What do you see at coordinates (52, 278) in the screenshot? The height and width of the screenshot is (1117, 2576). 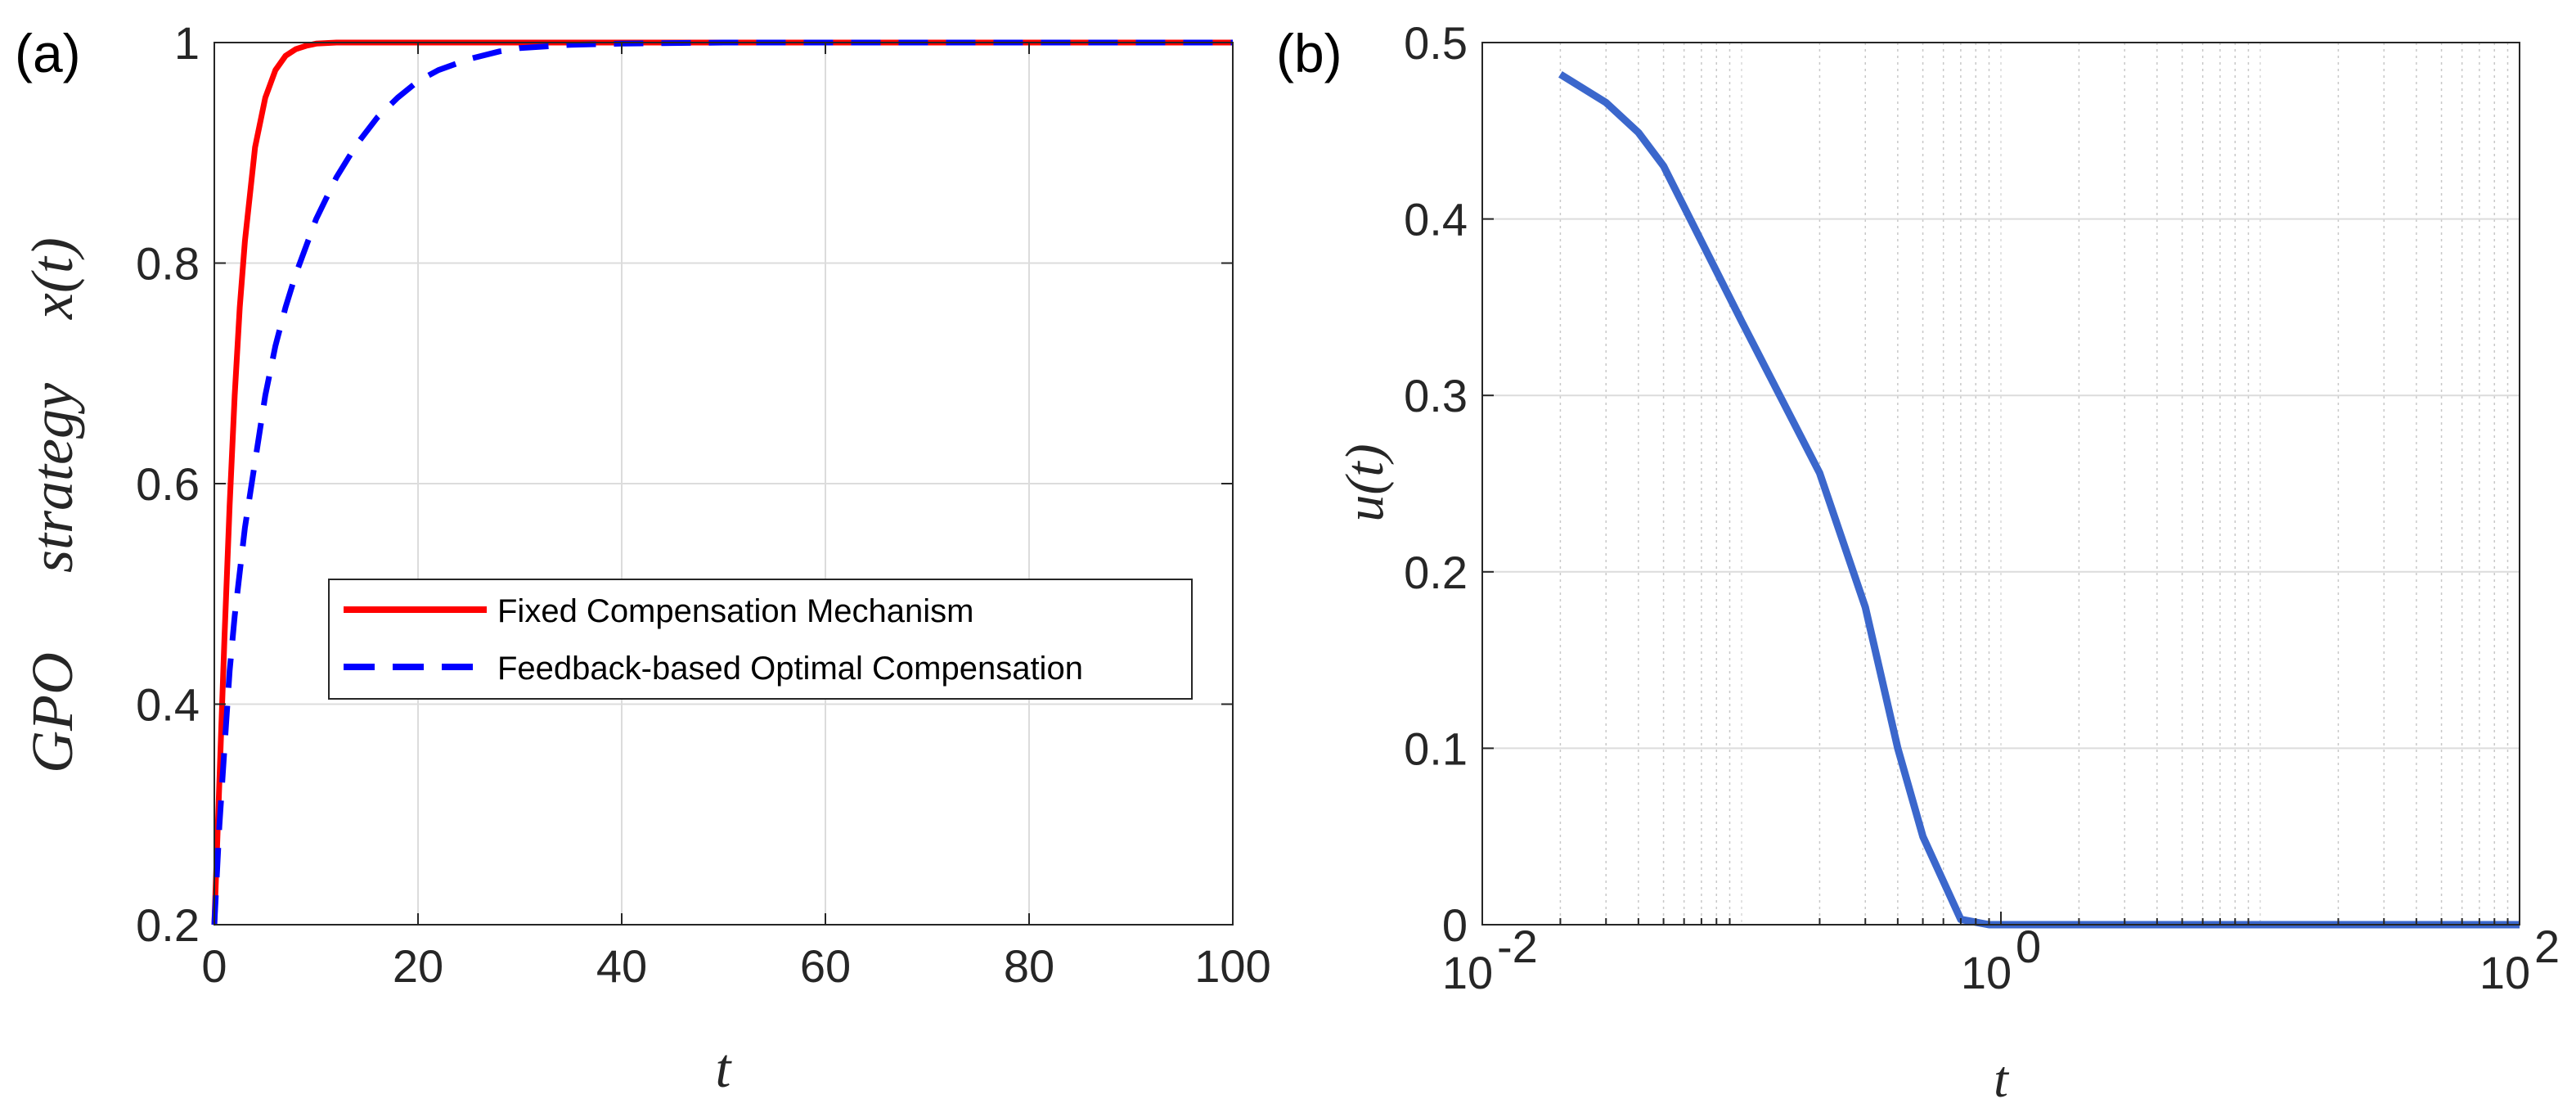 I see `panel-a-y-label-xt: x(t)` at bounding box center [52, 278].